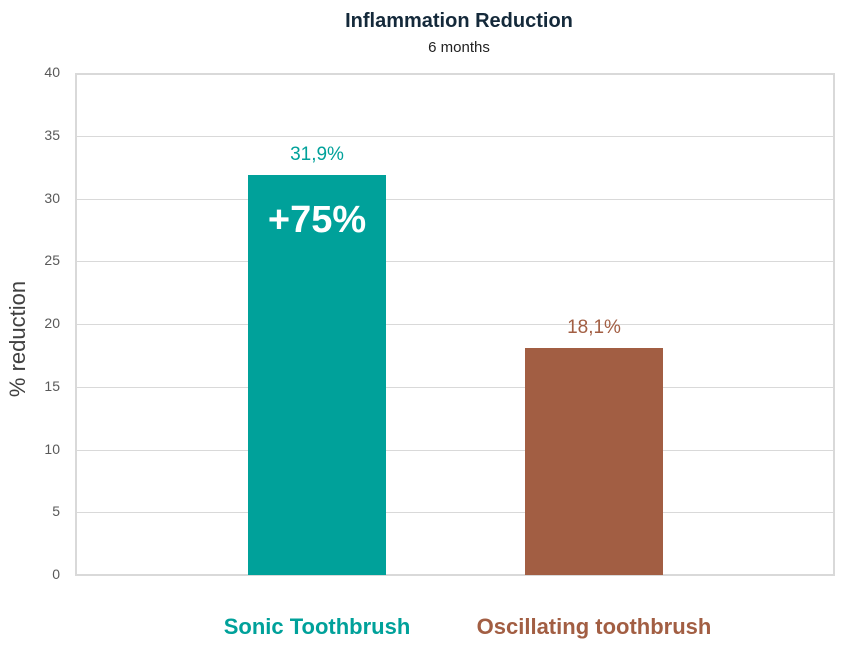 Image resolution: width=863 pixels, height=648 pixels. Describe the element at coordinates (455, 575) in the screenshot. I see `x-axis-line` at that location.